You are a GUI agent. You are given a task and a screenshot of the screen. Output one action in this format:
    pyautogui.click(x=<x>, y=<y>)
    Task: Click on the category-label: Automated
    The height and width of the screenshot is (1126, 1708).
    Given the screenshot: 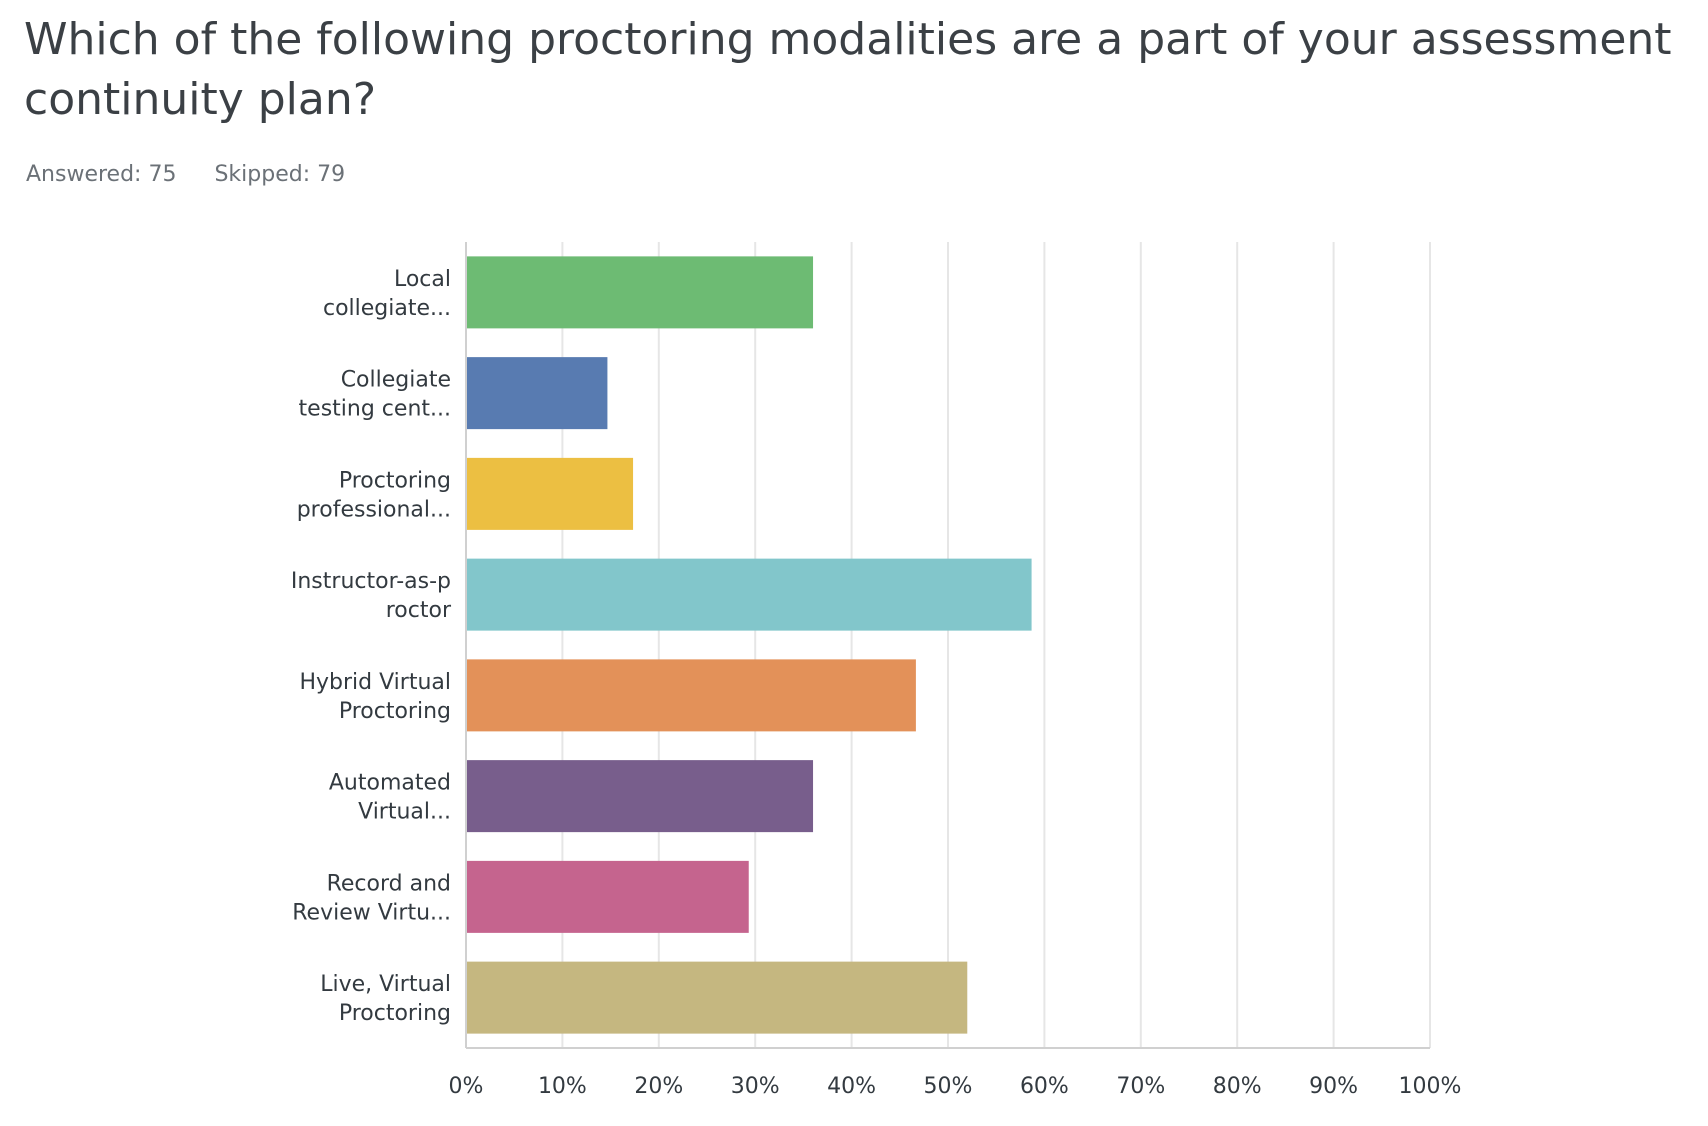 What is the action you would take?
    pyautogui.click(x=390, y=783)
    